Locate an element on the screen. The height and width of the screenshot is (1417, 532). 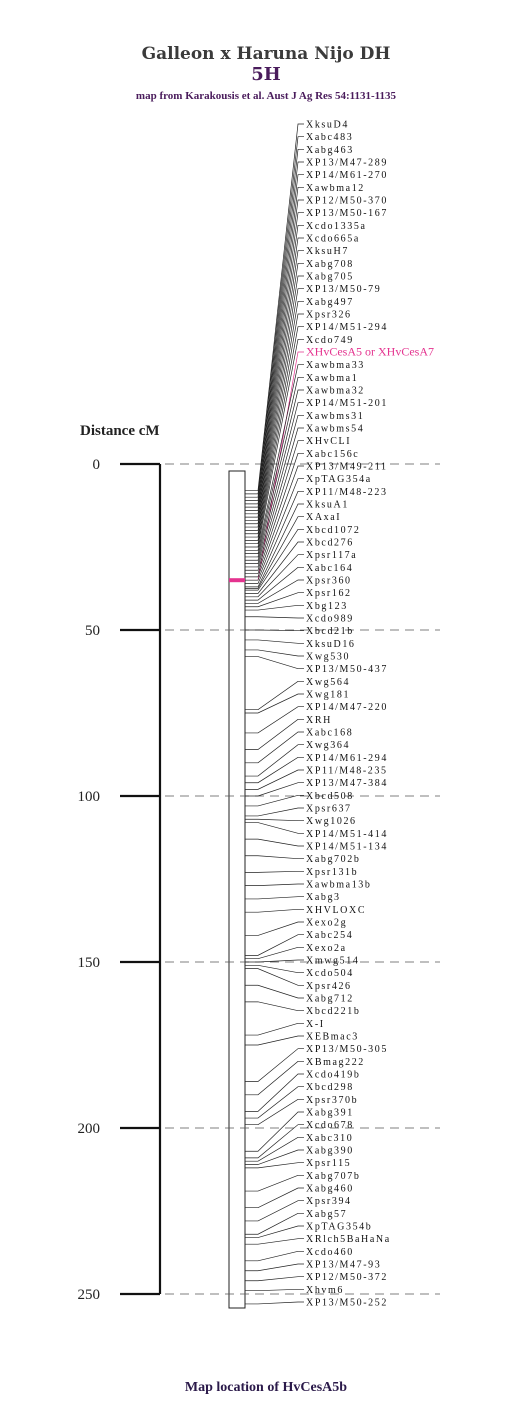
axis-tick-label: 150 is located at coordinates (89, 963).